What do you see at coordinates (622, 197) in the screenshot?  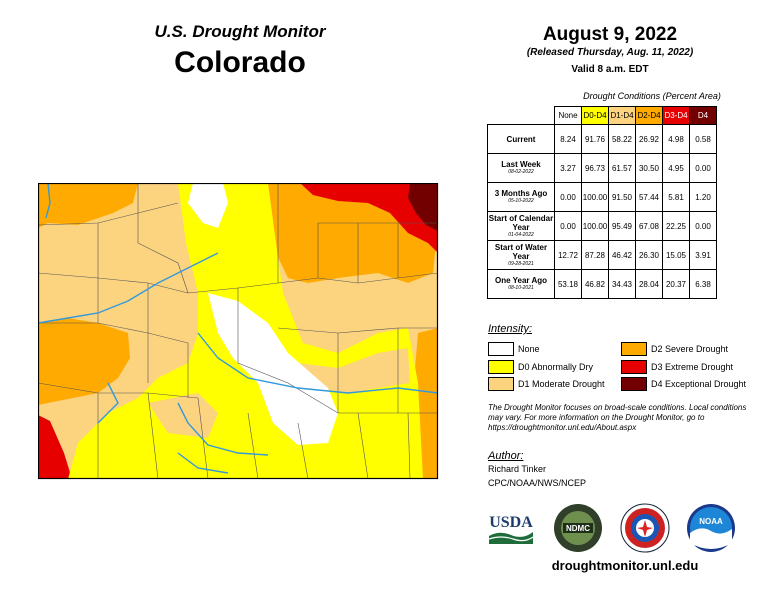 I see `table-cell: 91.50` at bounding box center [622, 197].